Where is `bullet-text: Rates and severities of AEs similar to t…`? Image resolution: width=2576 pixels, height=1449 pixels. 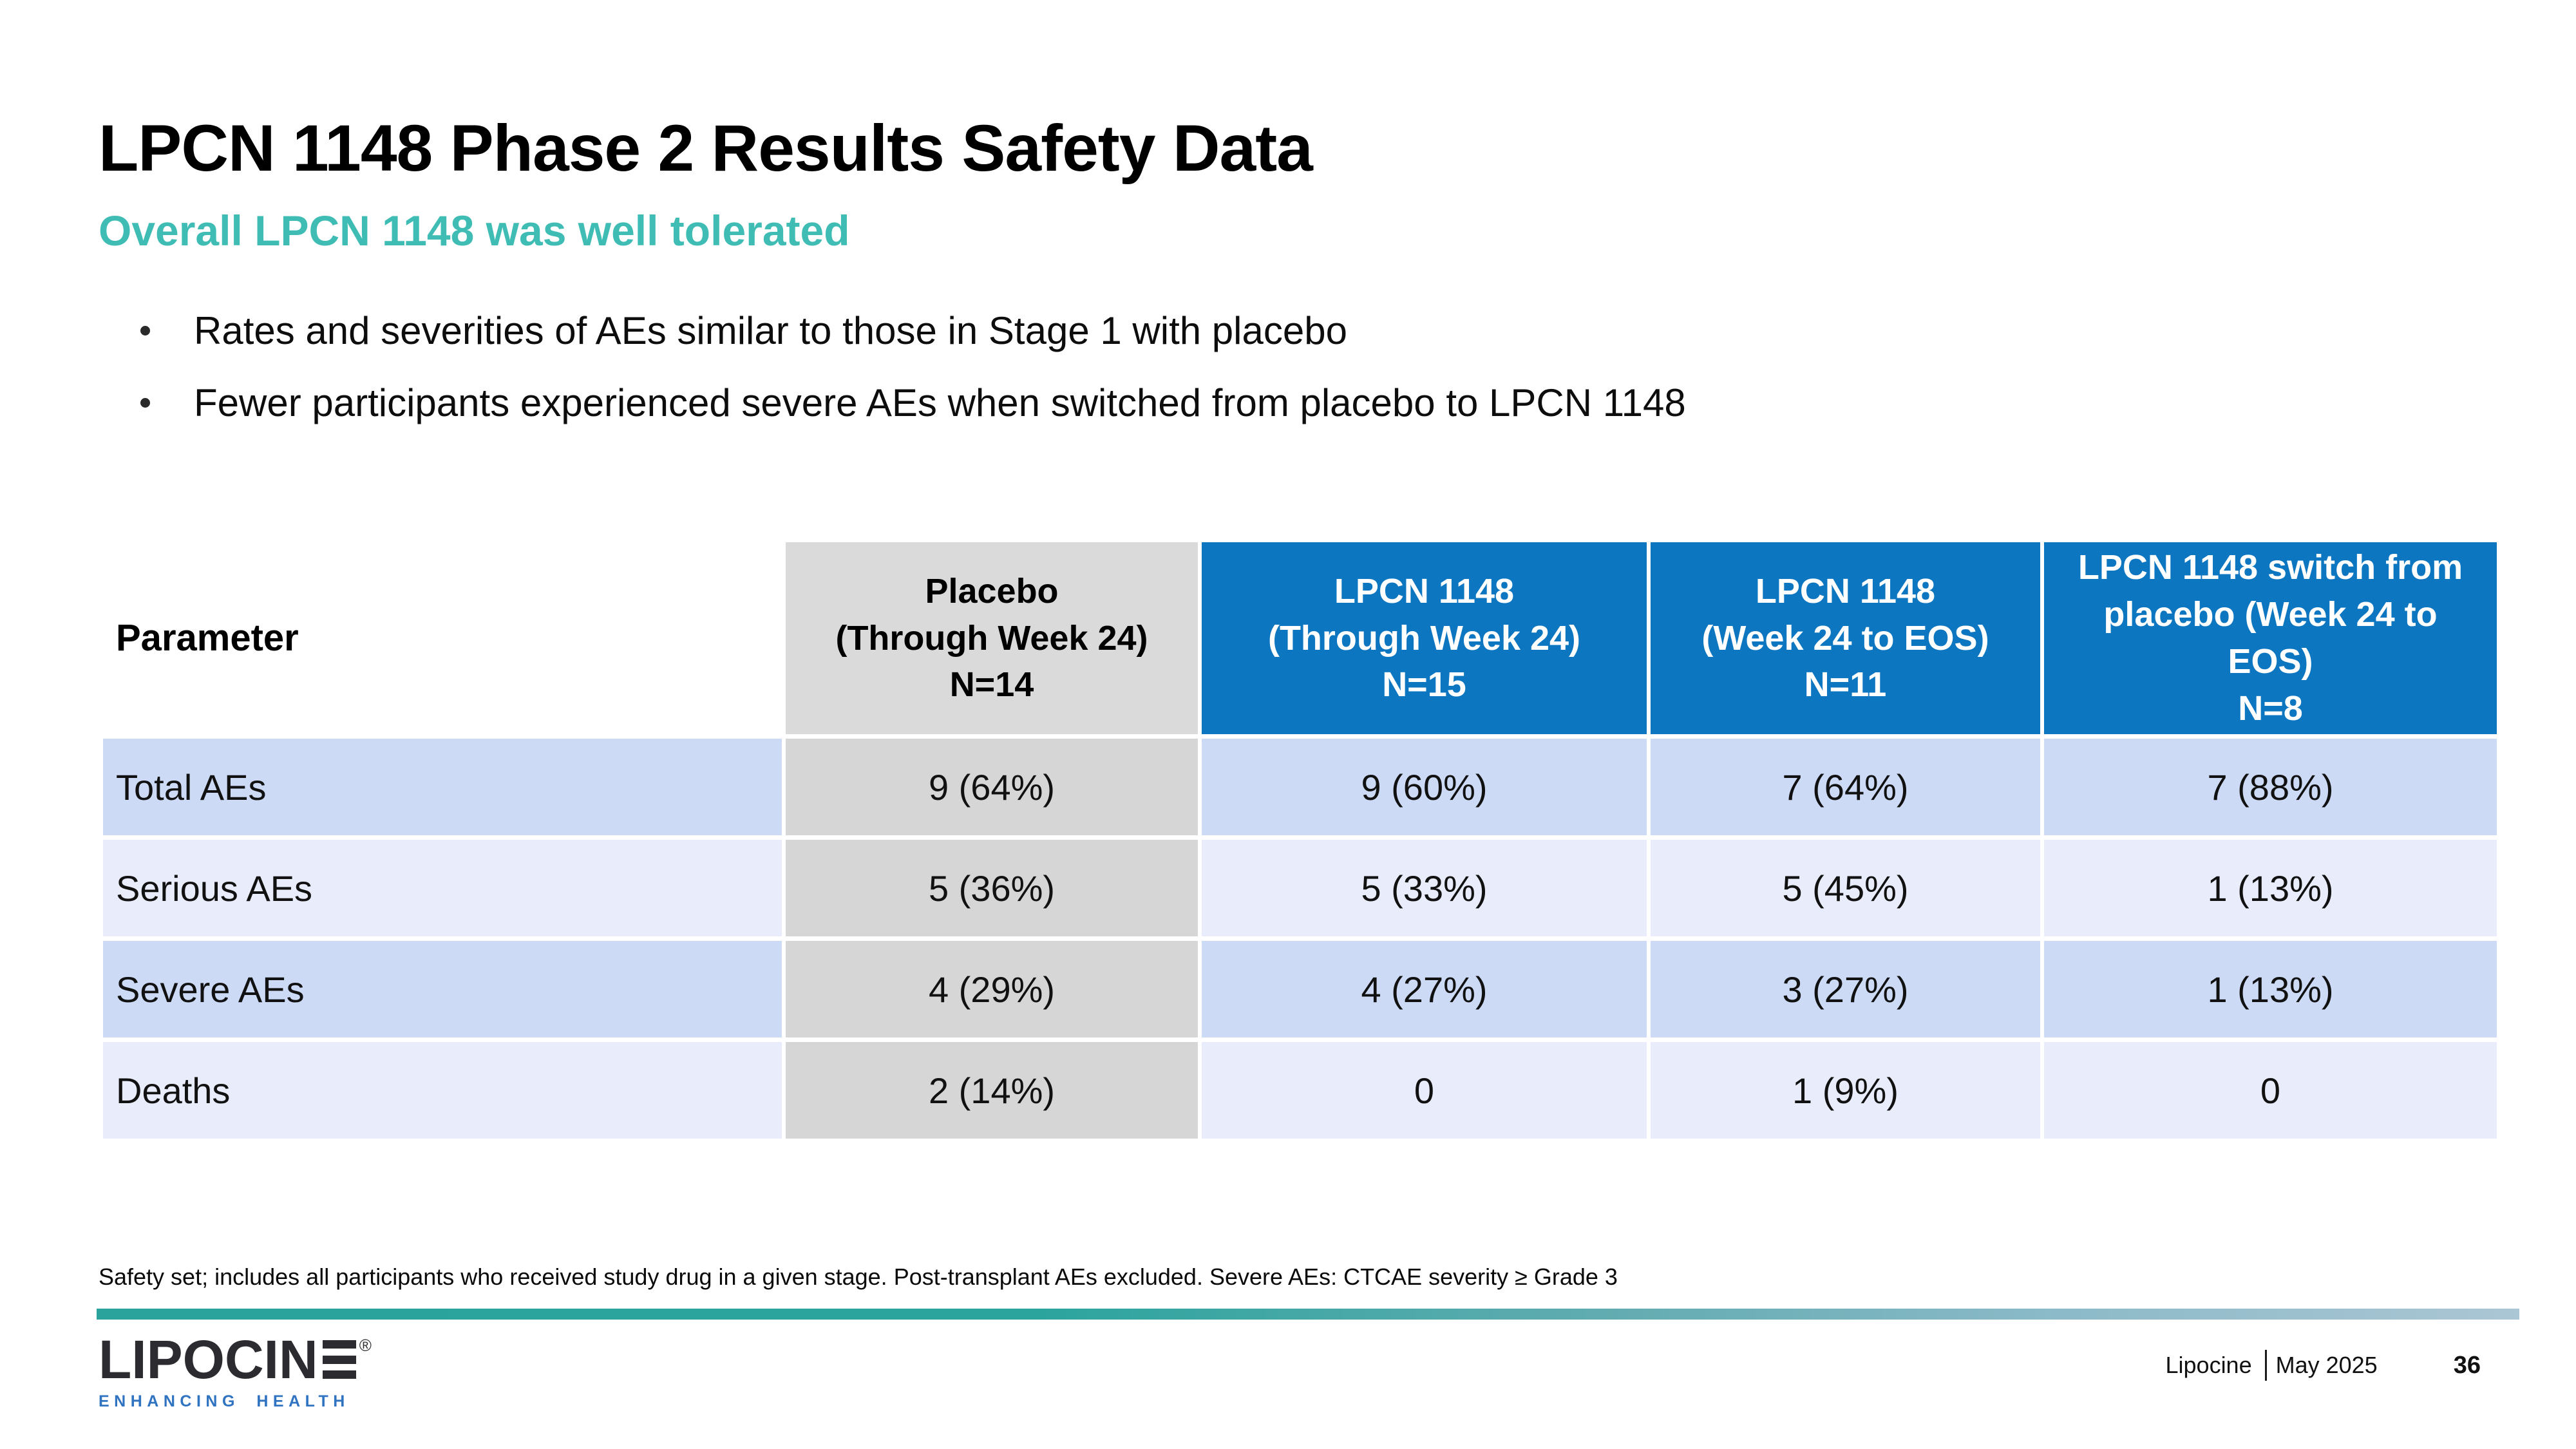 bullet-text: Rates and severities of AEs similar to t… is located at coordinates (771, 331).